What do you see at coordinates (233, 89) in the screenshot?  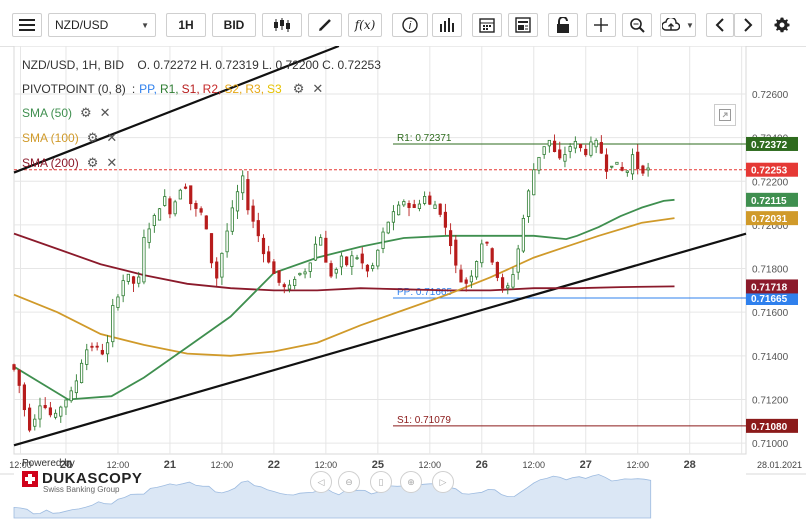 I see `pivot-level-label: S2,` at bounding box center [233, 89].